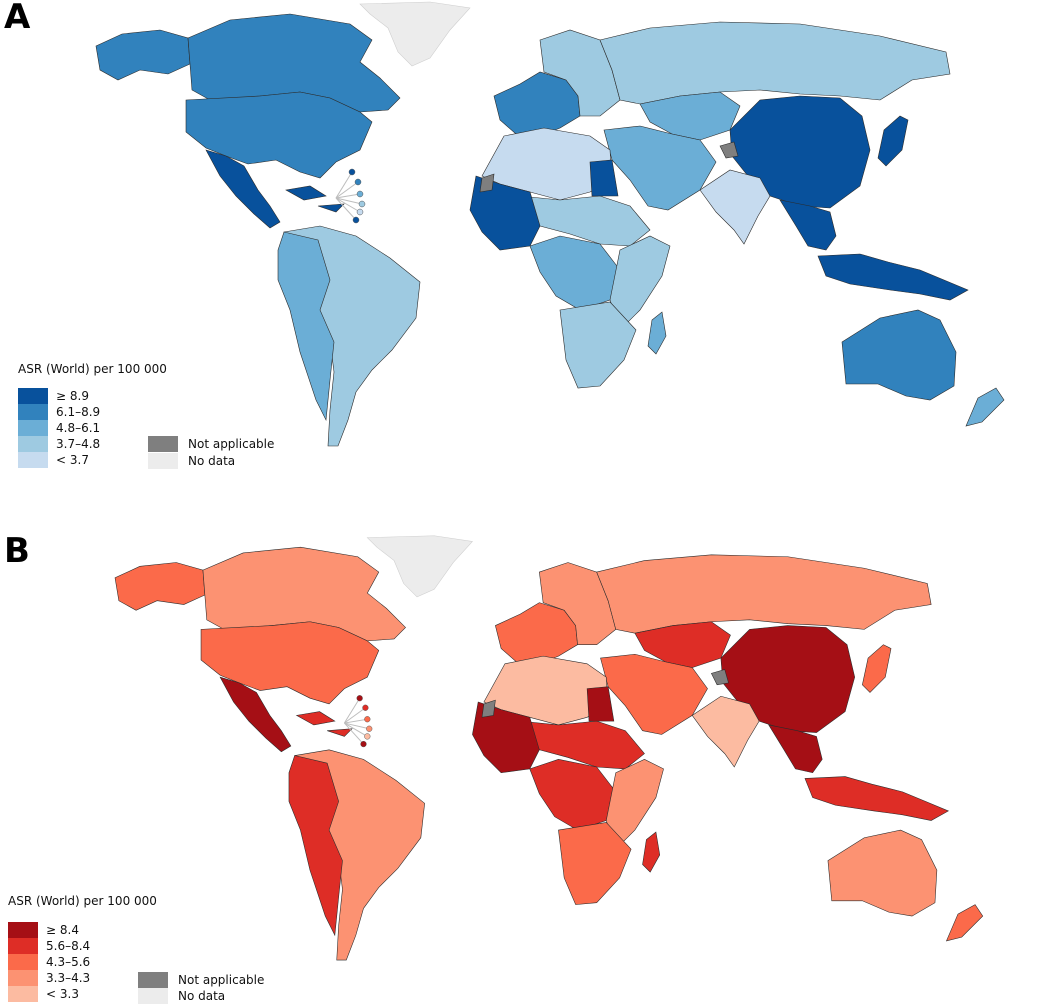 The image size is (1050, 1004). What do you see at coordinates (68, 978) in the screenshot?
I see `legend-label: 3.3–4.3` at bounding box center [68, 978].